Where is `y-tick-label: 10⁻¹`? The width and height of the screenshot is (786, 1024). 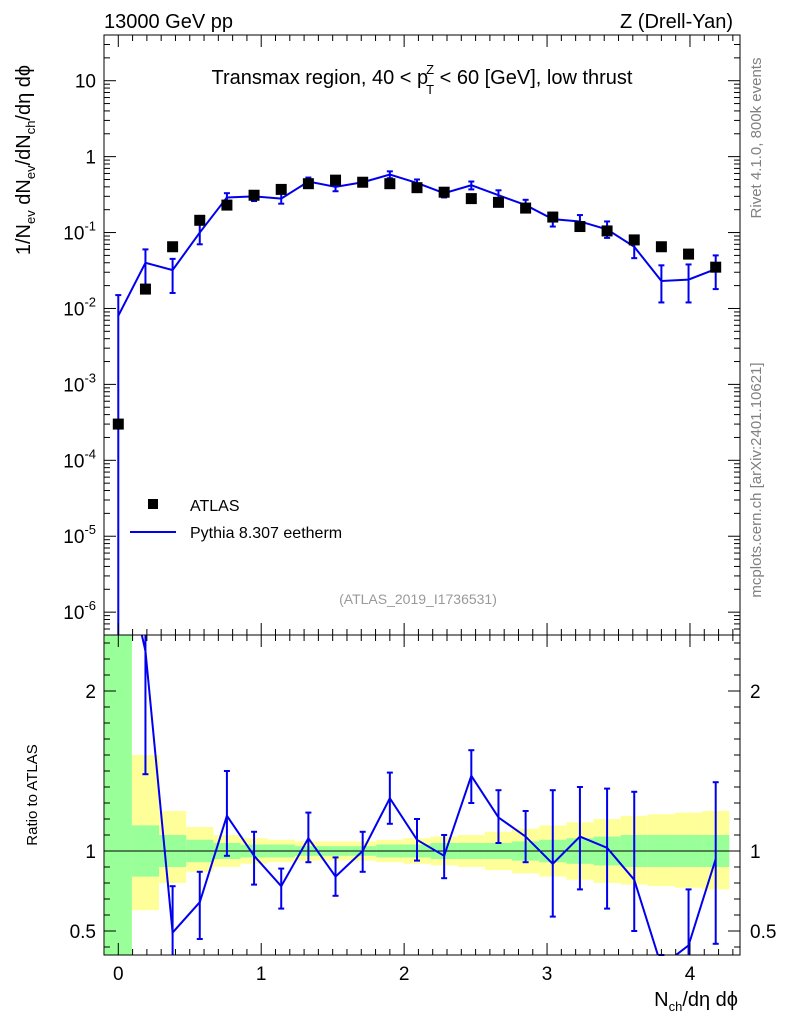 y-tick-label: 10⁻¹ is located at coordinates (79, 232).